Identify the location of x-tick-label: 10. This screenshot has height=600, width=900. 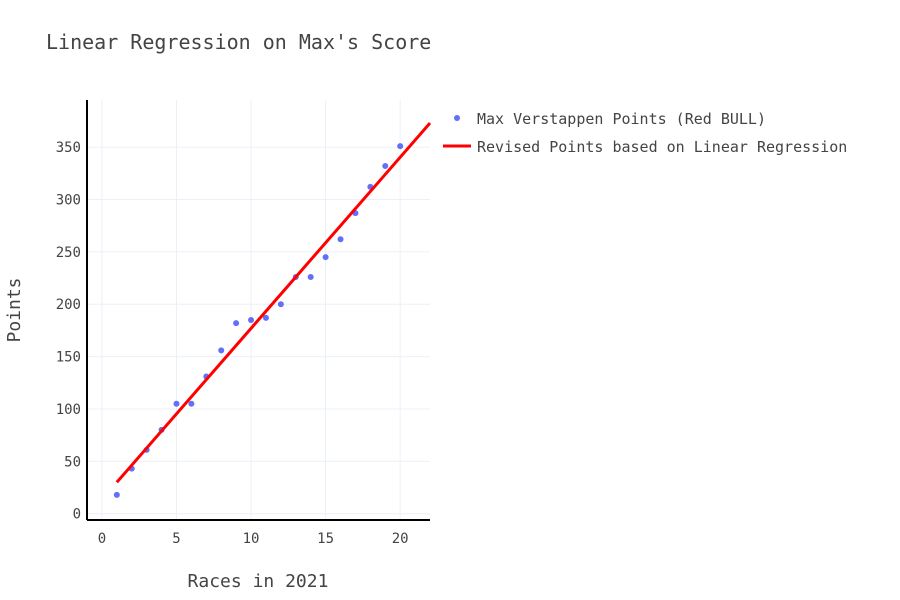
(251, 539).